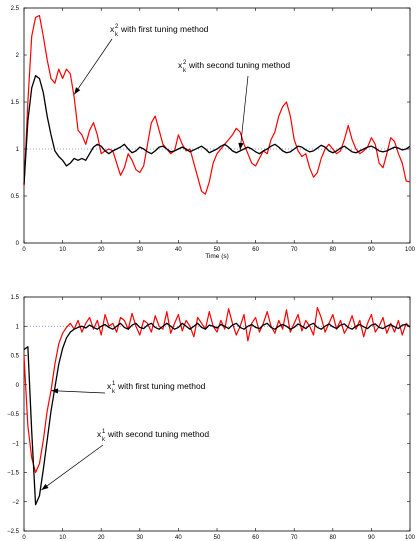  What do you see at coordinates (15, 9) in the screenshot?
I see `y-tick-label: 2.5` at bounding box center [15, 9].